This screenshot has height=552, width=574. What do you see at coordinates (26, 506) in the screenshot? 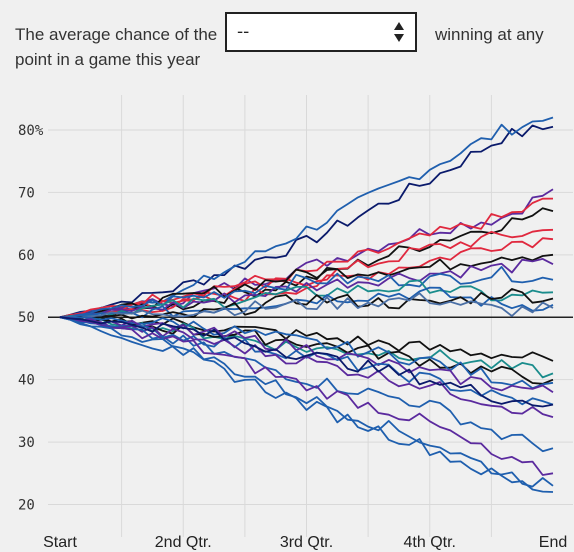
I see `y-tick-label: 20` at bounding box center [26, 506].